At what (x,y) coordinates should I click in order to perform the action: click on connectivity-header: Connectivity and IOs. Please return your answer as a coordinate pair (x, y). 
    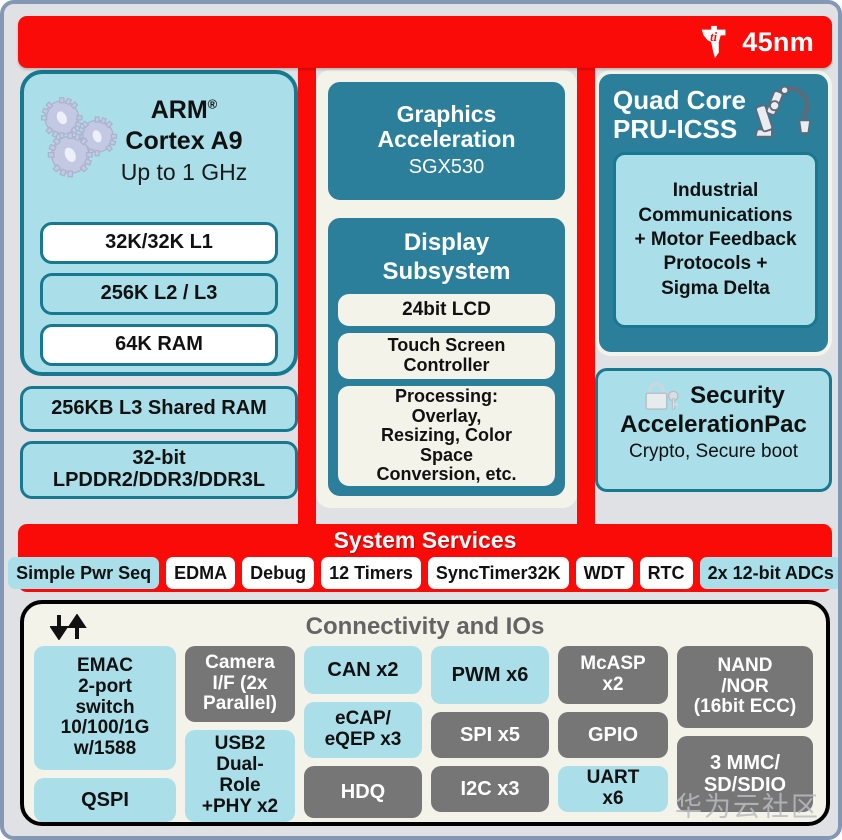
    Looking at the image, I should click on (425, 628).